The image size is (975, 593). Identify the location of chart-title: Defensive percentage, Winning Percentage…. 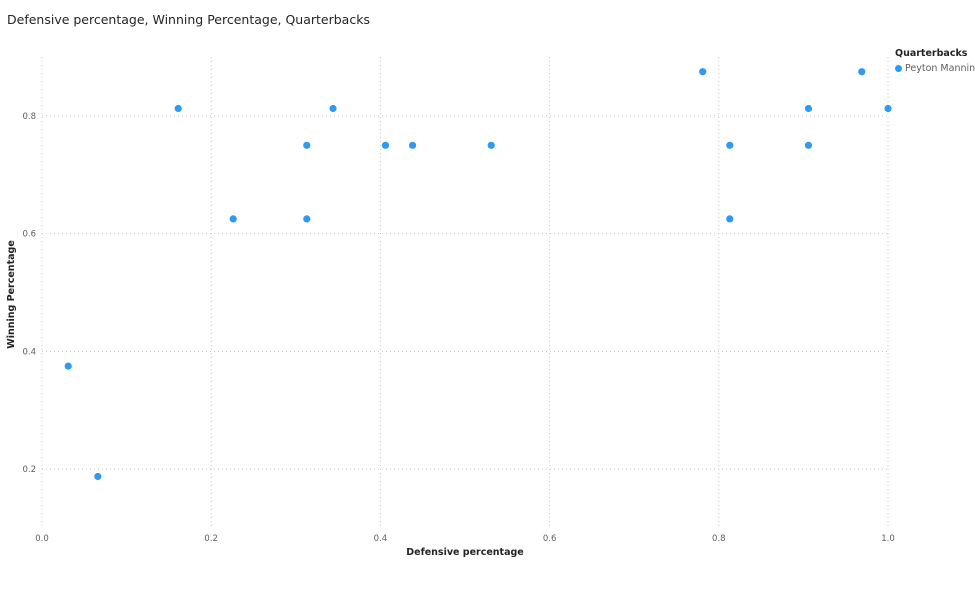
(188, 19).